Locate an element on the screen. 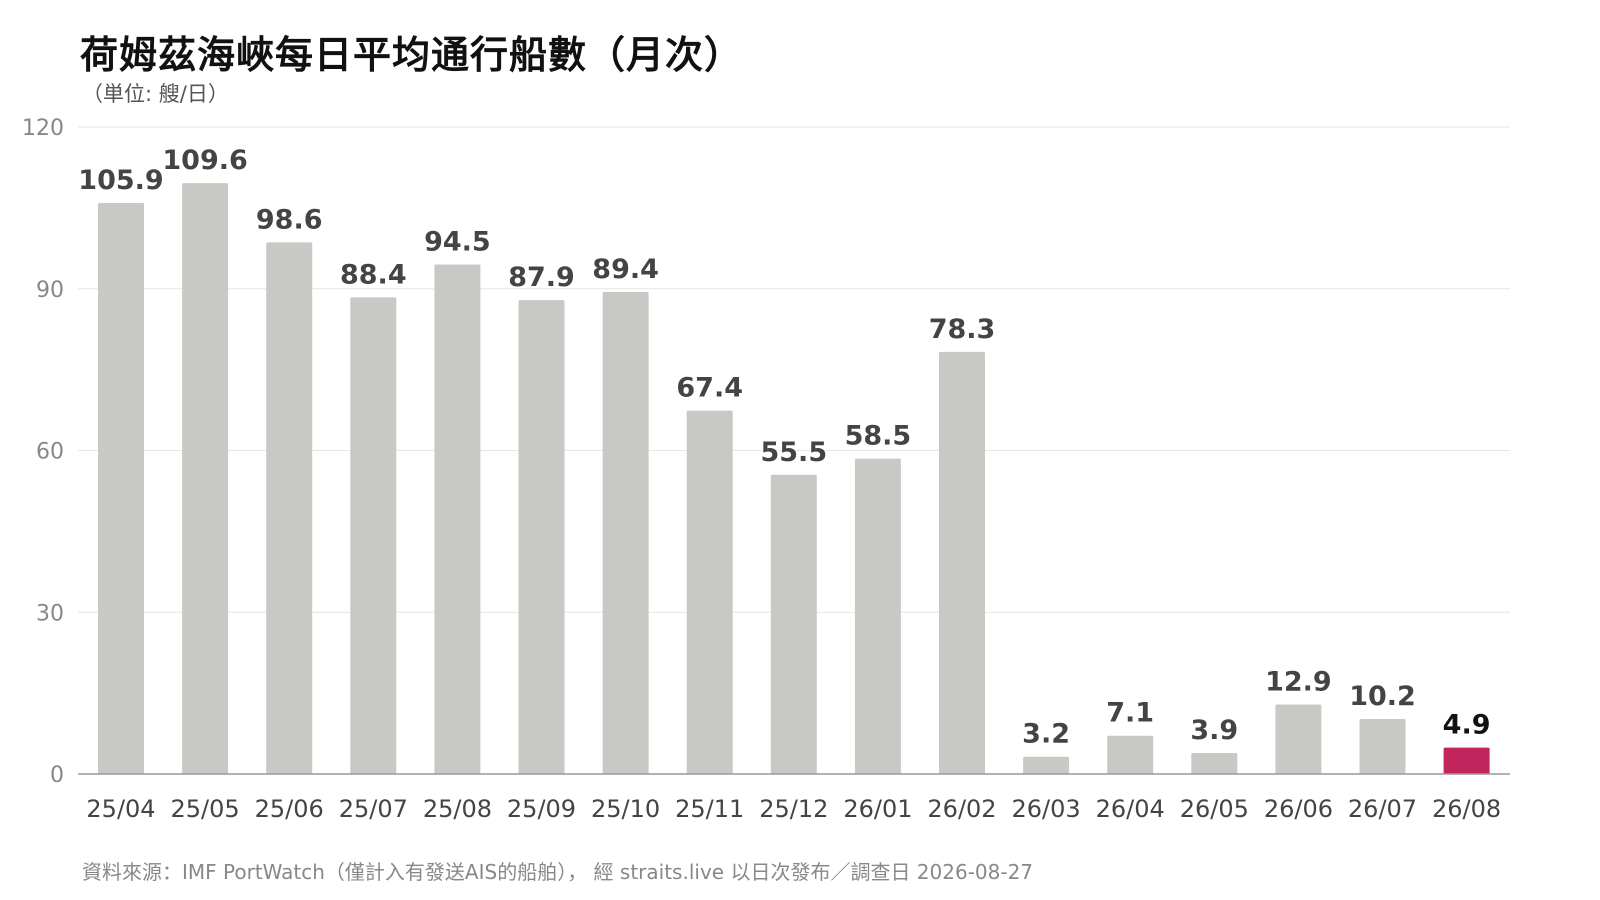 The width and height of the screenshot is (1600, 900). x-tick-label: 26/08 is located at coordinates (1466, 809).